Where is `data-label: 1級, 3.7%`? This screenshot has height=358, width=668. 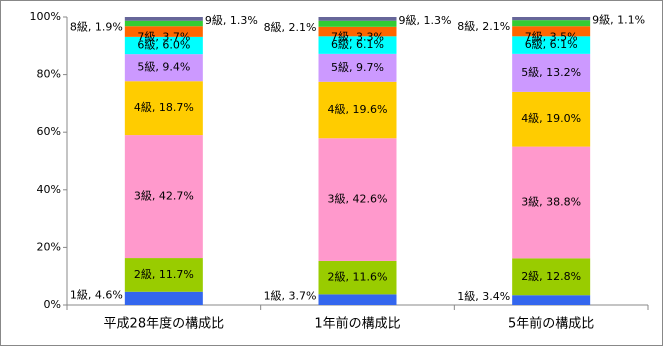
data-label: 1級, 3.7% is located at coordinates (290, 296).